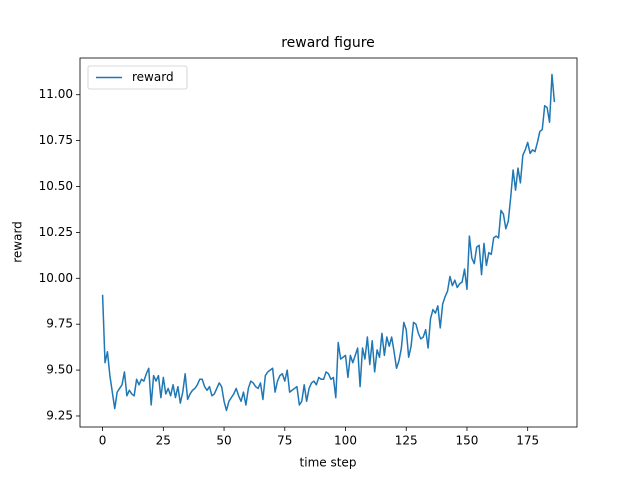  What do you see at coordinates (163, 441) in the screenshot?
I see `x-tick-label: 25` at bounding box center [163, 441].